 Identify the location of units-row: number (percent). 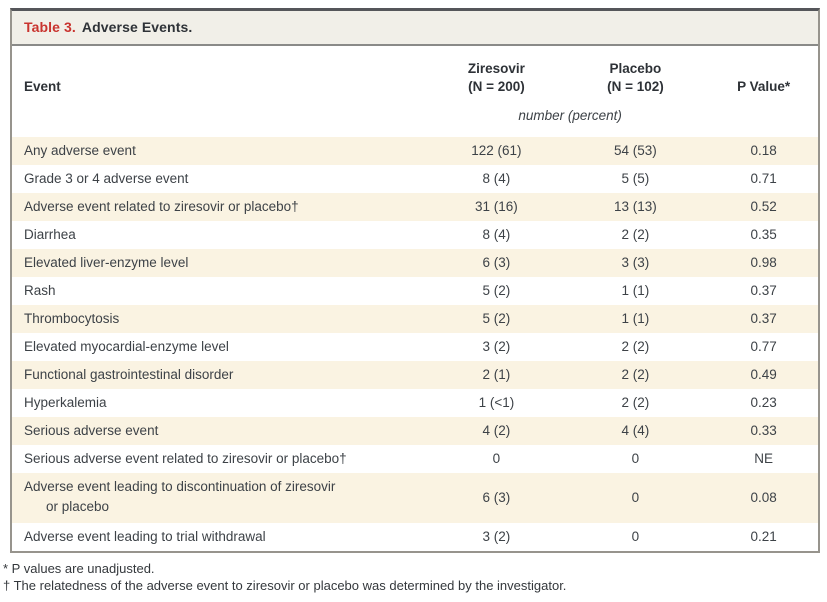
(415, 119).